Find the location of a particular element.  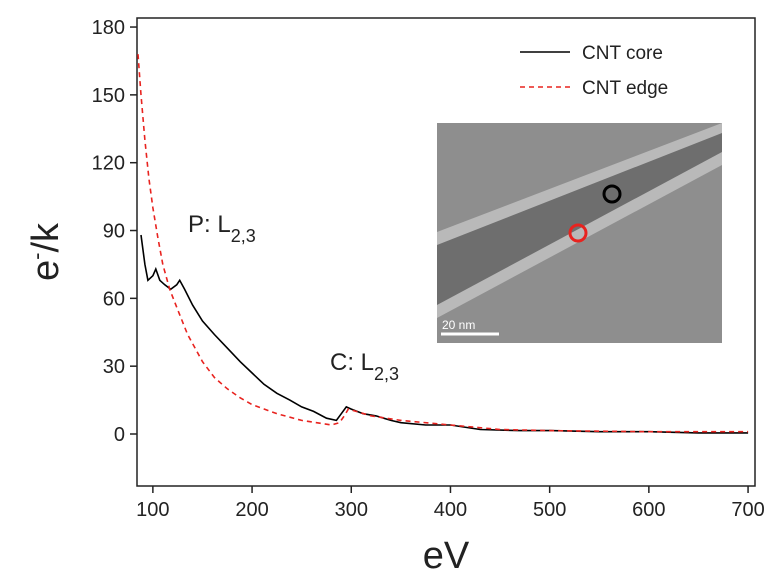

y-axis-title-base: e is located at coordinates (46, 270).